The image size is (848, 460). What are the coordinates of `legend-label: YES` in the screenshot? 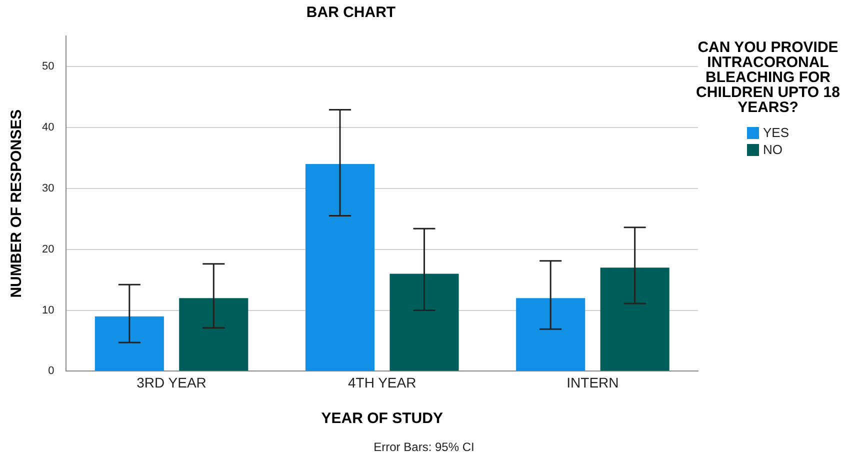 It's located at (775, 132).